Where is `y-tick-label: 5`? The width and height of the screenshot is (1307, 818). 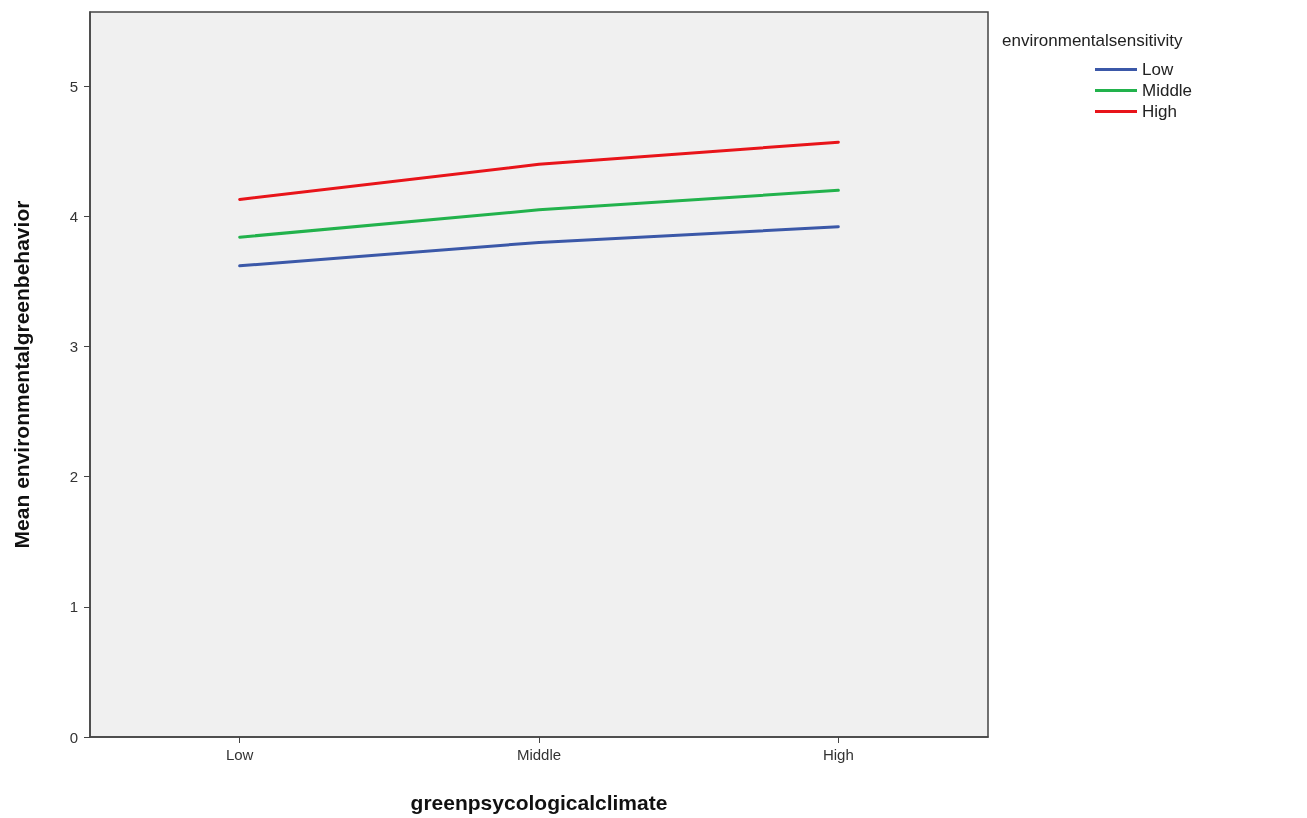
y-tick-label: 5 is located at coordinates (73, 86).